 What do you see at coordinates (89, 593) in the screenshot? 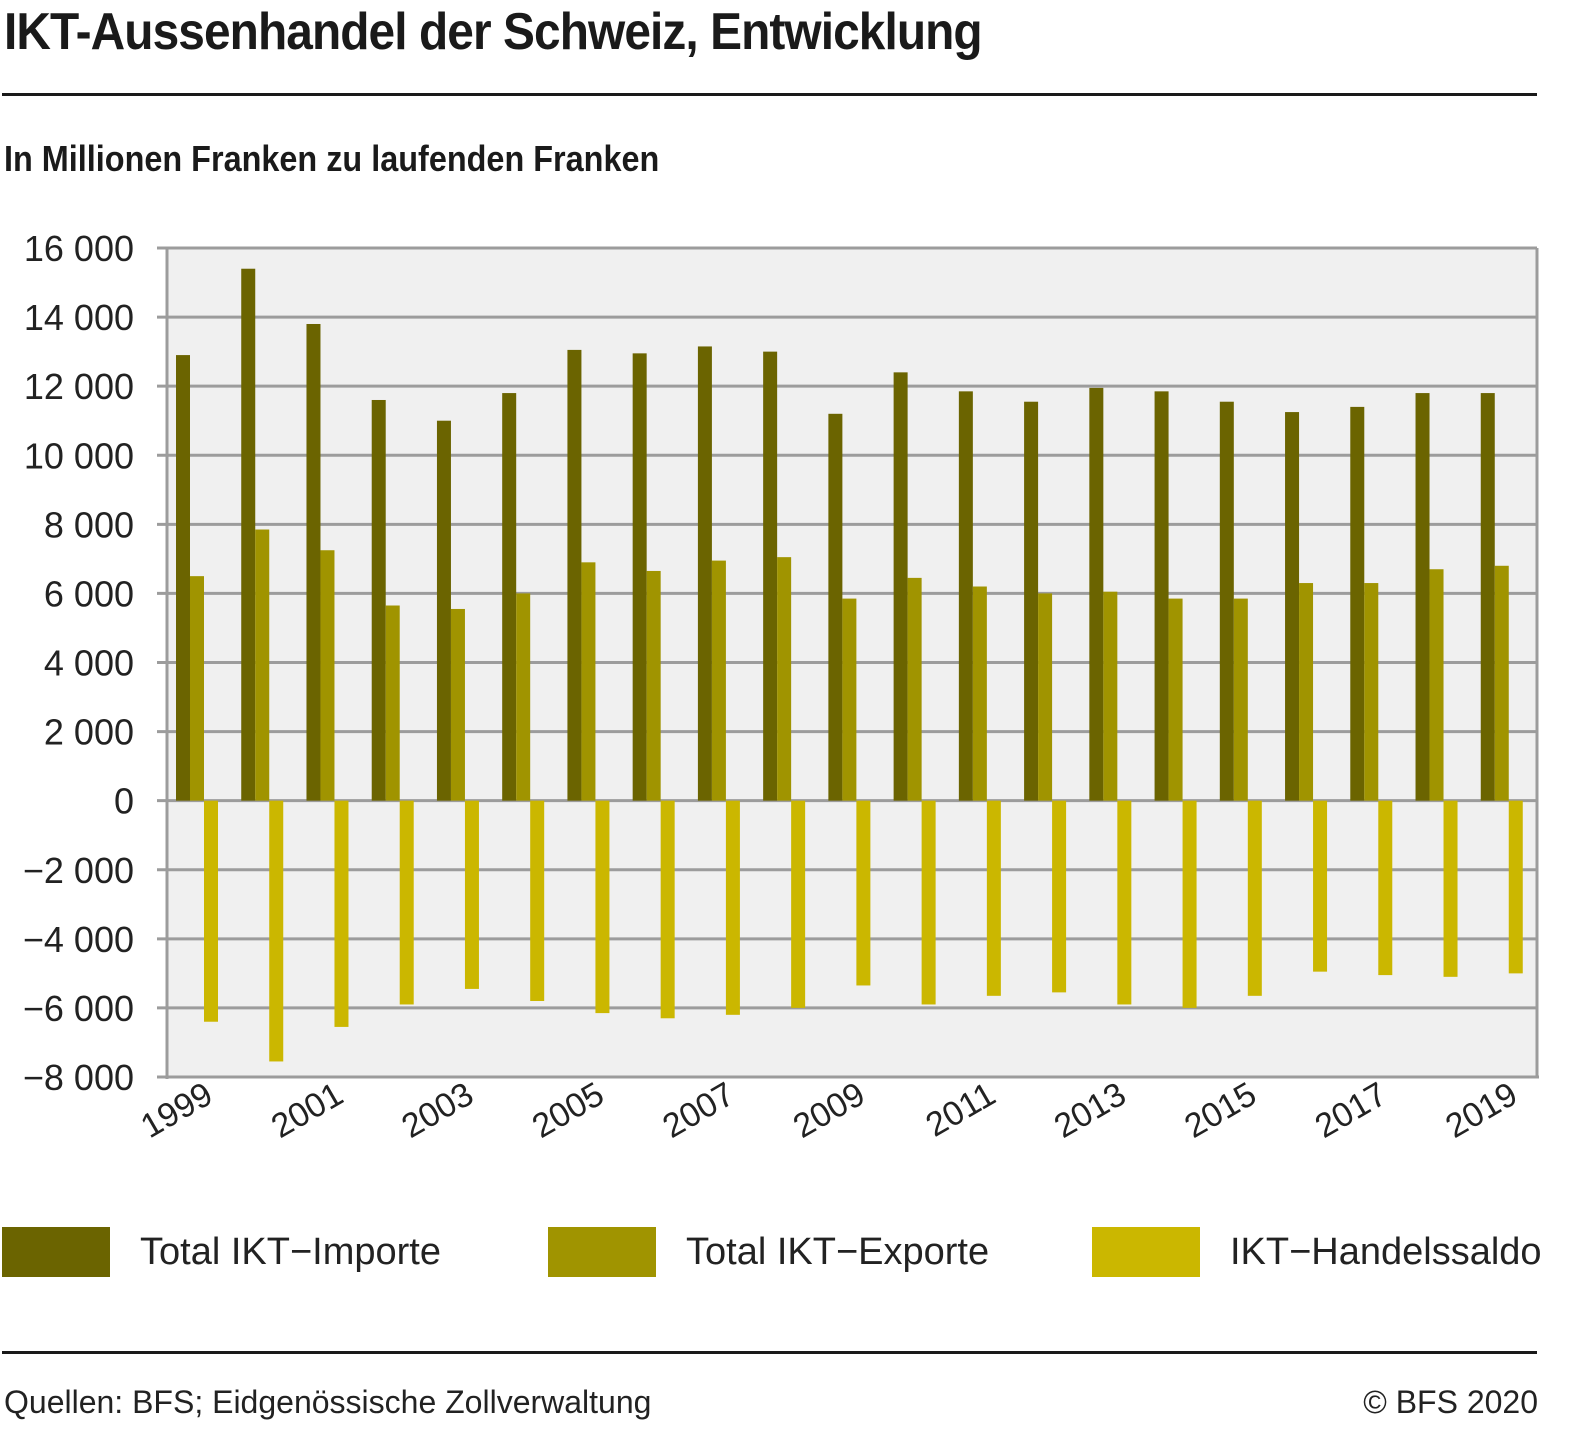
I see `y-tick-label: 6 000` at bounding box center [89, 593].